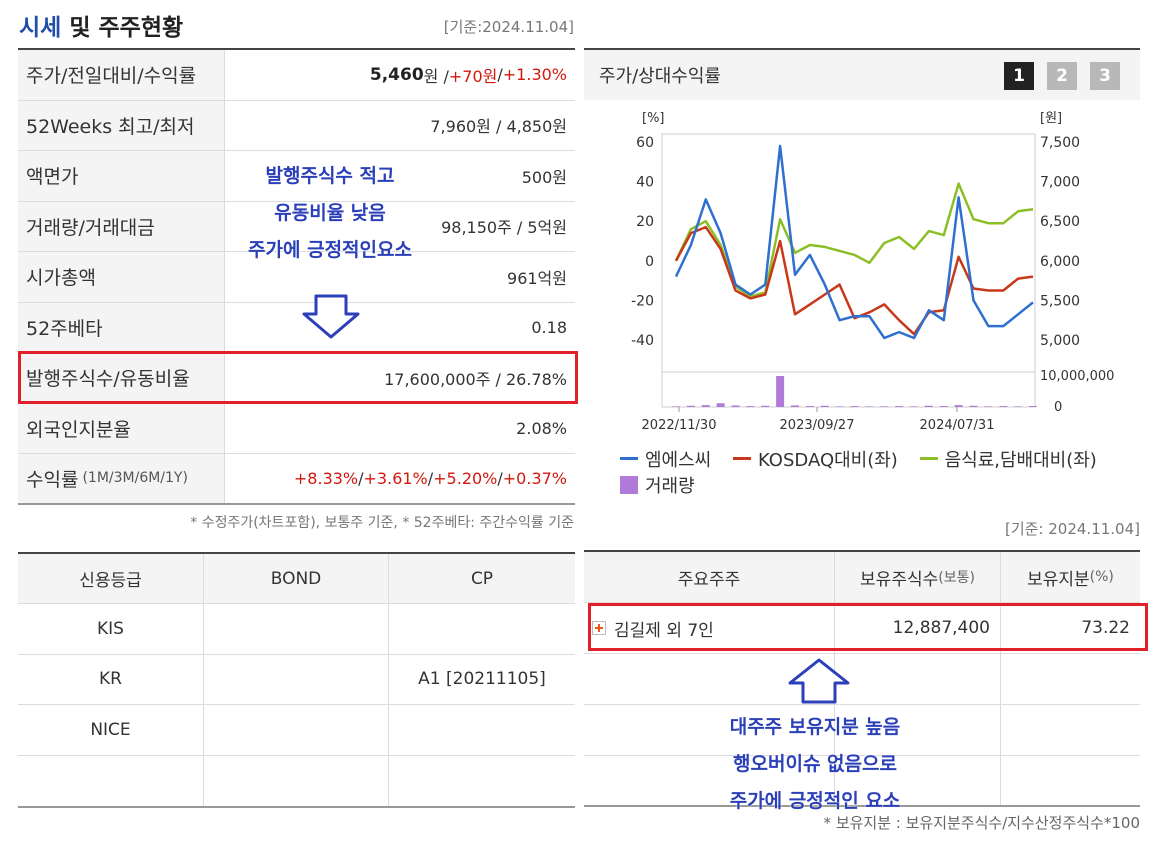 The image size is (1162, 844). What do you see at coordinates (1101, 577) in the screenshot?
I see `stake-header-unit: (%)` at bounding box center [1101, 577].